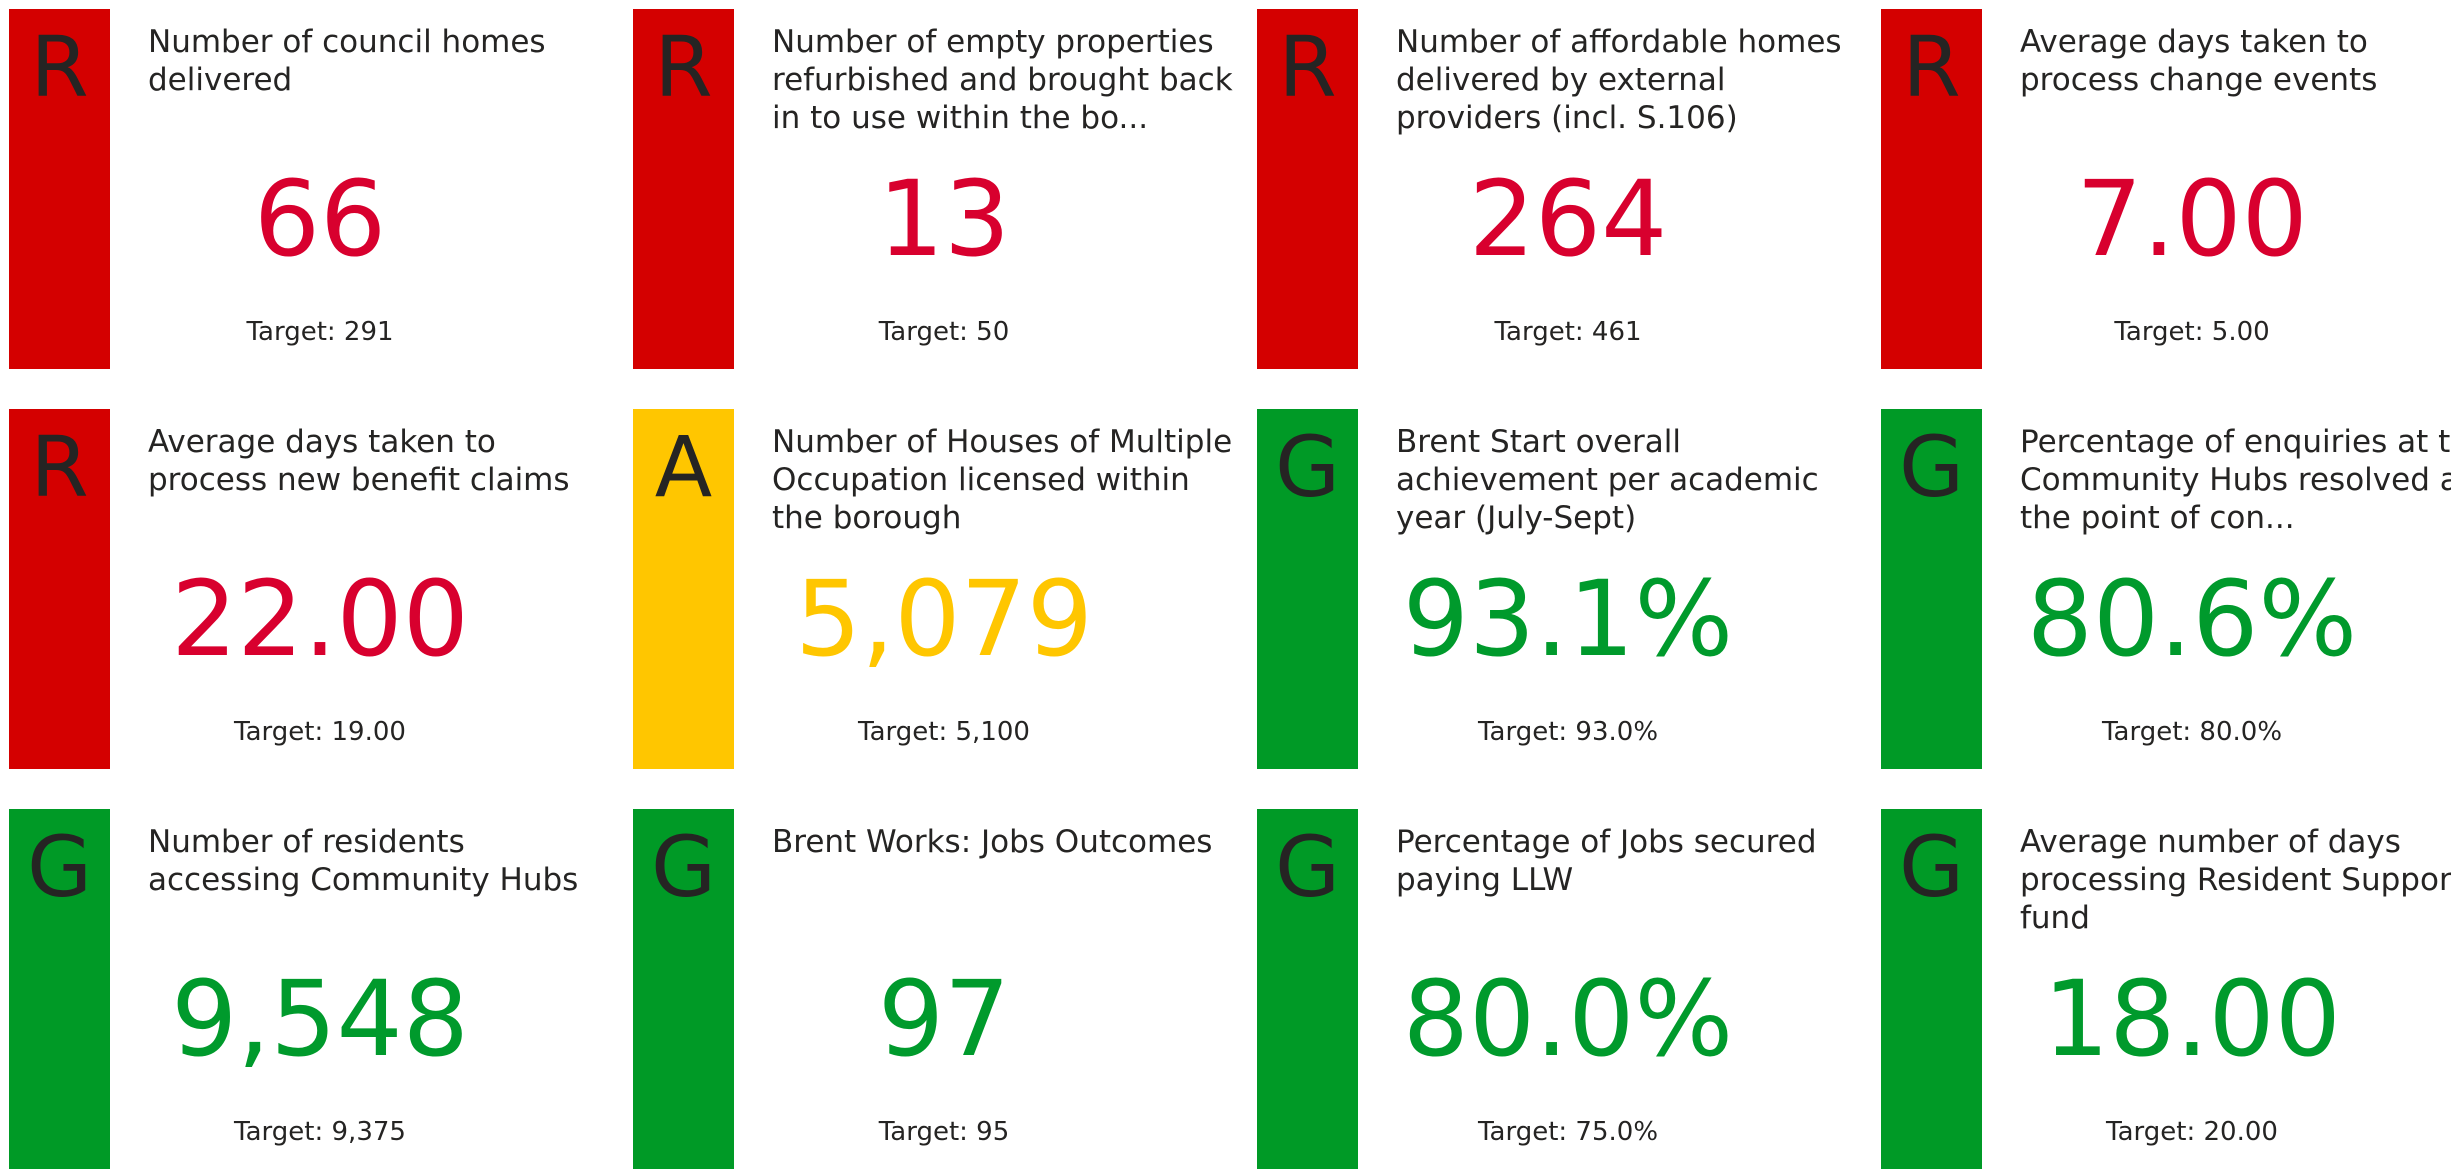 The image size is (2451, 1169). What do you see at coordinates (1606, 861) in the screenshot?
I see `kpi-title: Percentage of Jobs secured paying LLW` at bounding box center [1606, 861].